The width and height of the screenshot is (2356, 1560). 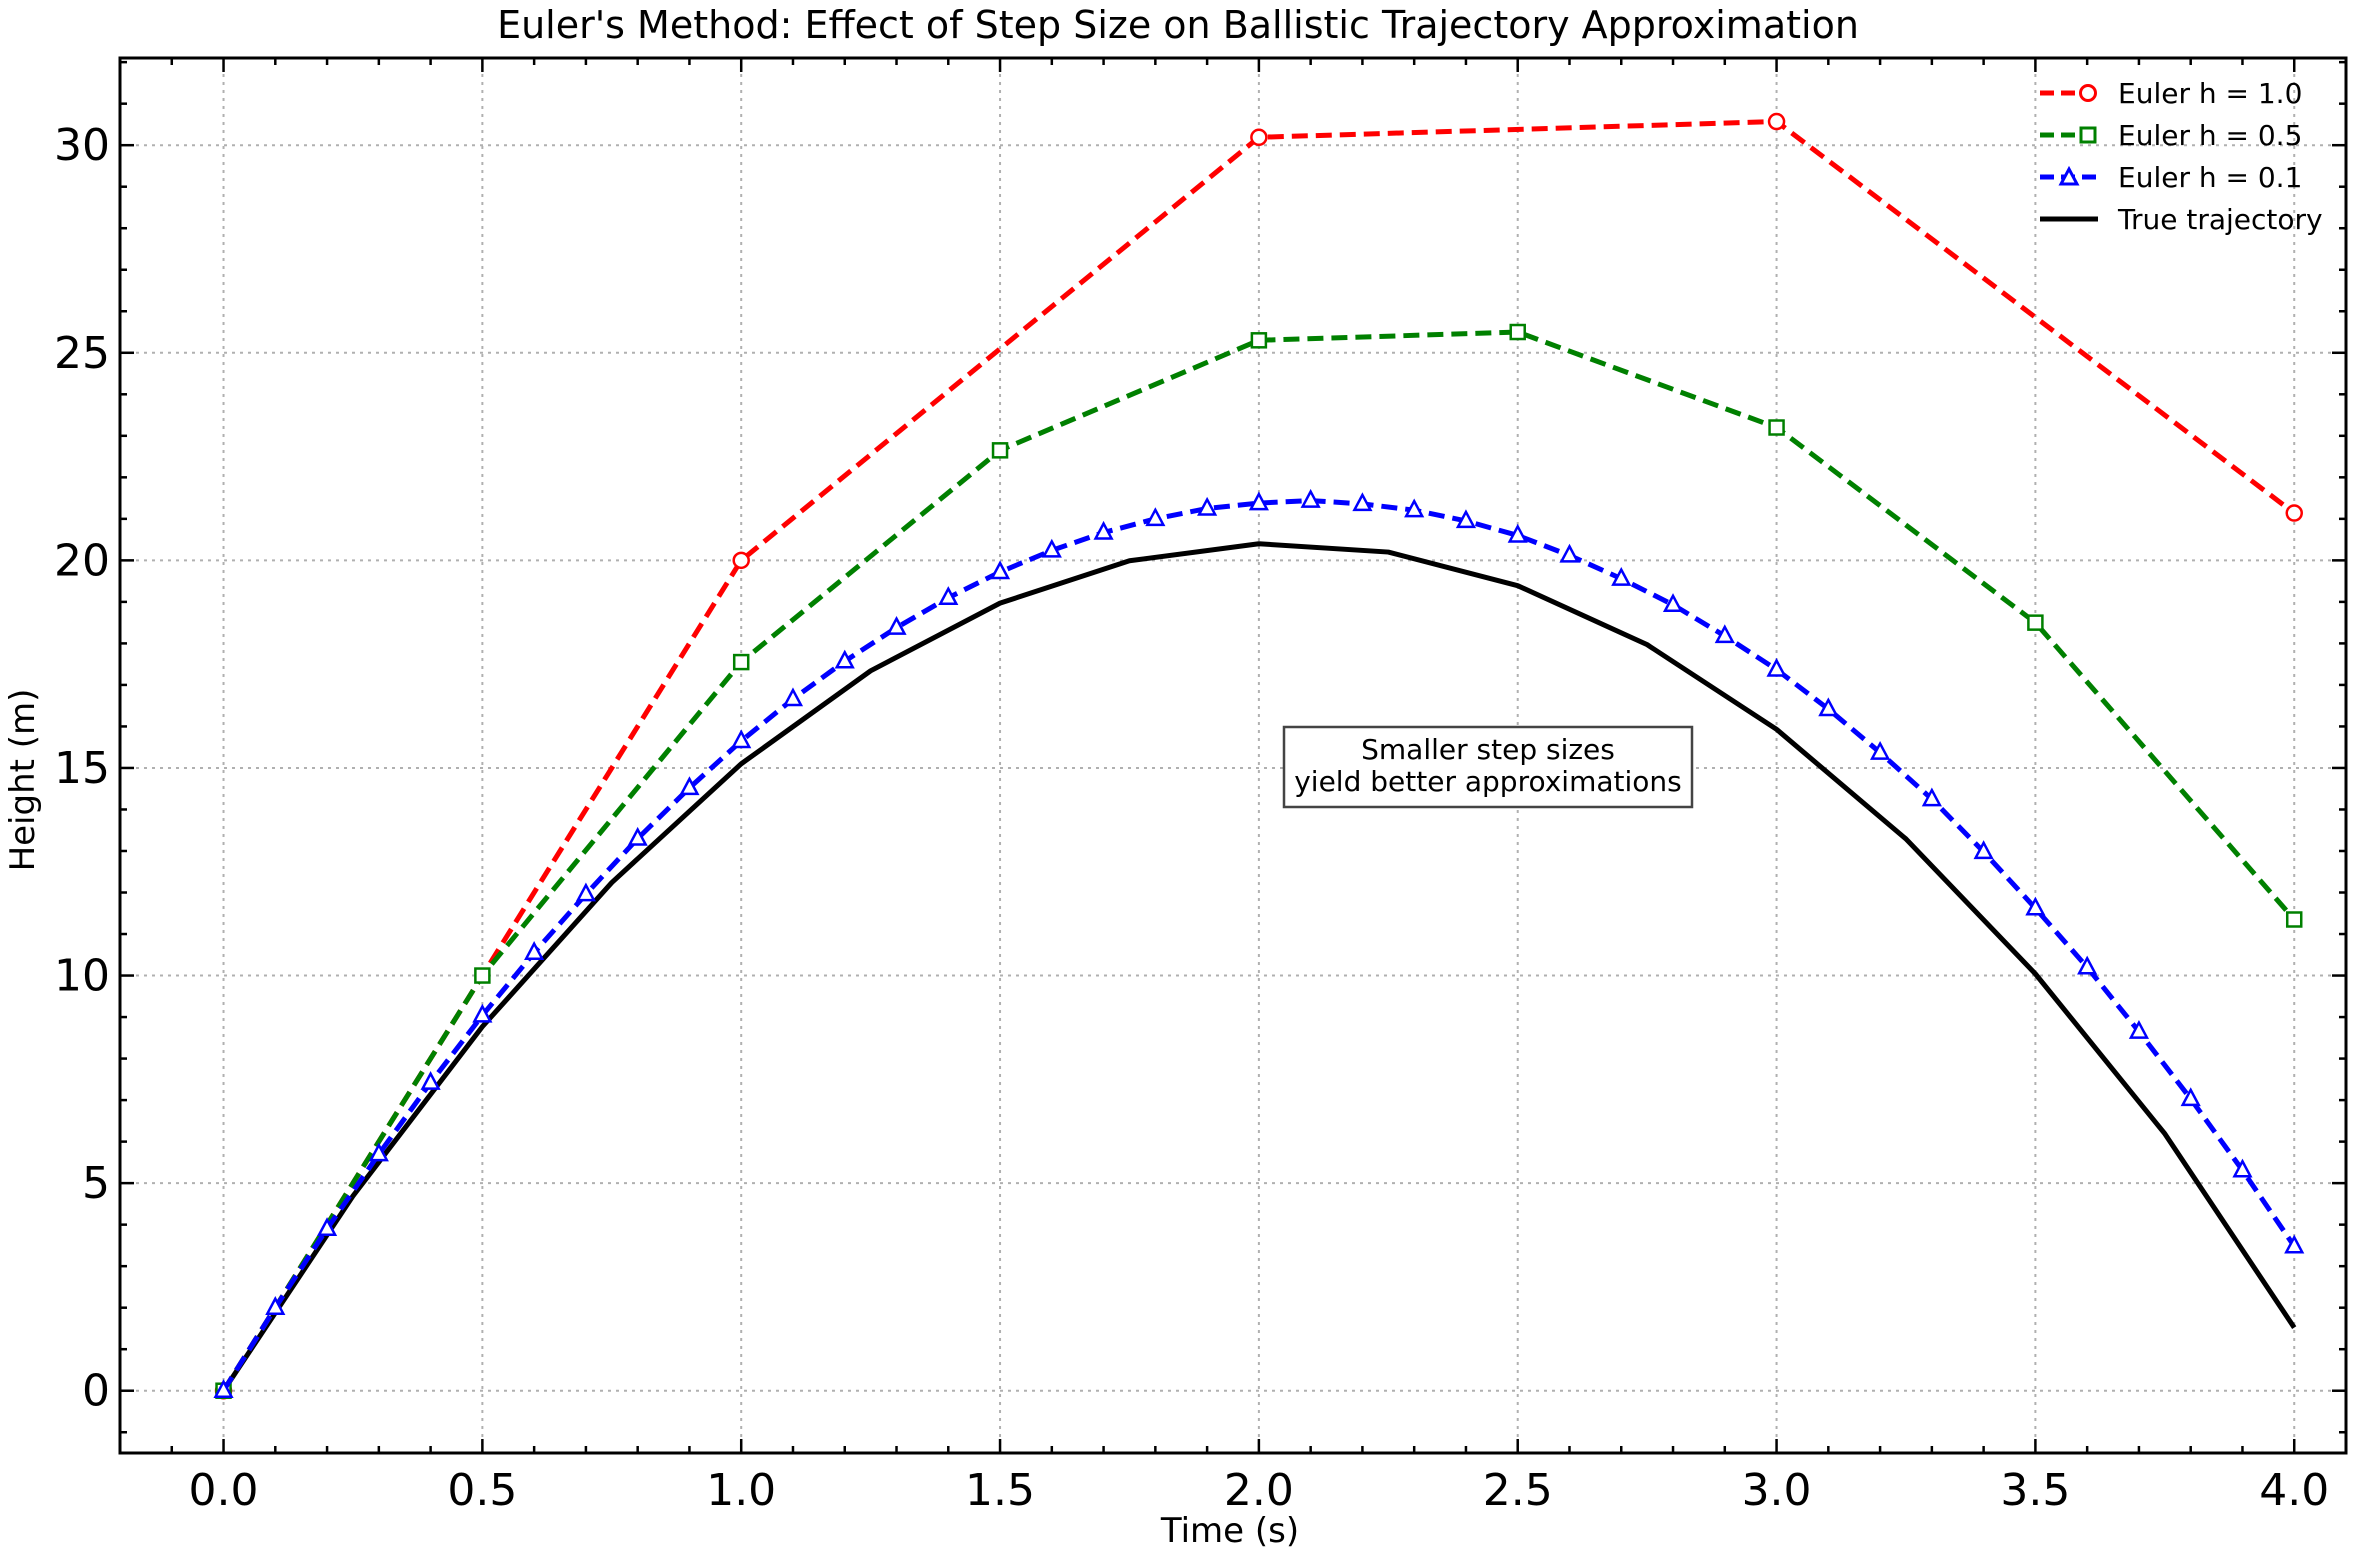 I want to click on x-axis-label: Time (s), so click(x=1229, y=1531).